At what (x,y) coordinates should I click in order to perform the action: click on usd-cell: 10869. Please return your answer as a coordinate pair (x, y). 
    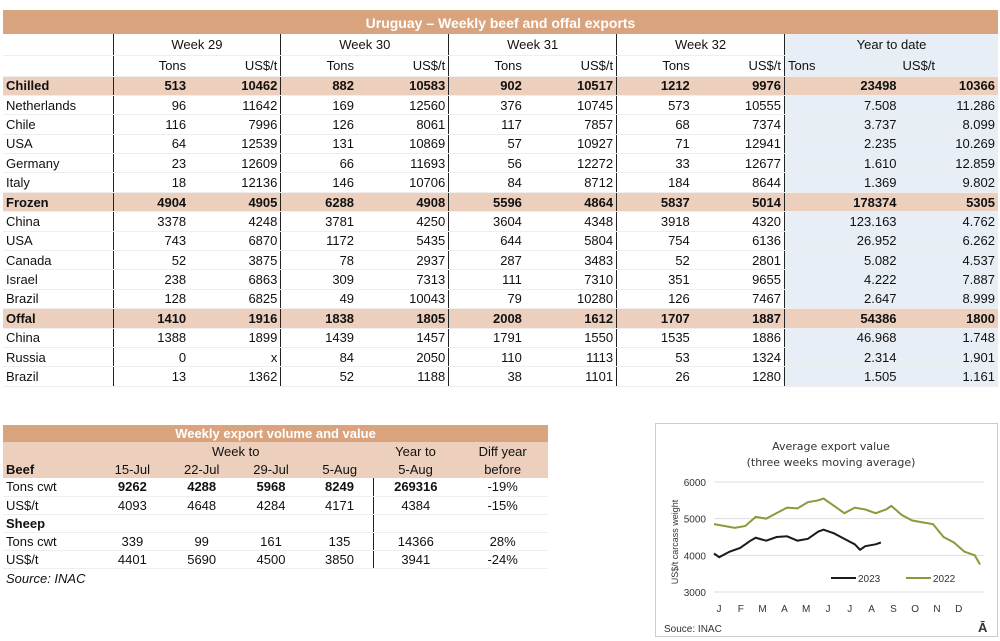
    Looking at the image, I should click on (403, 144).